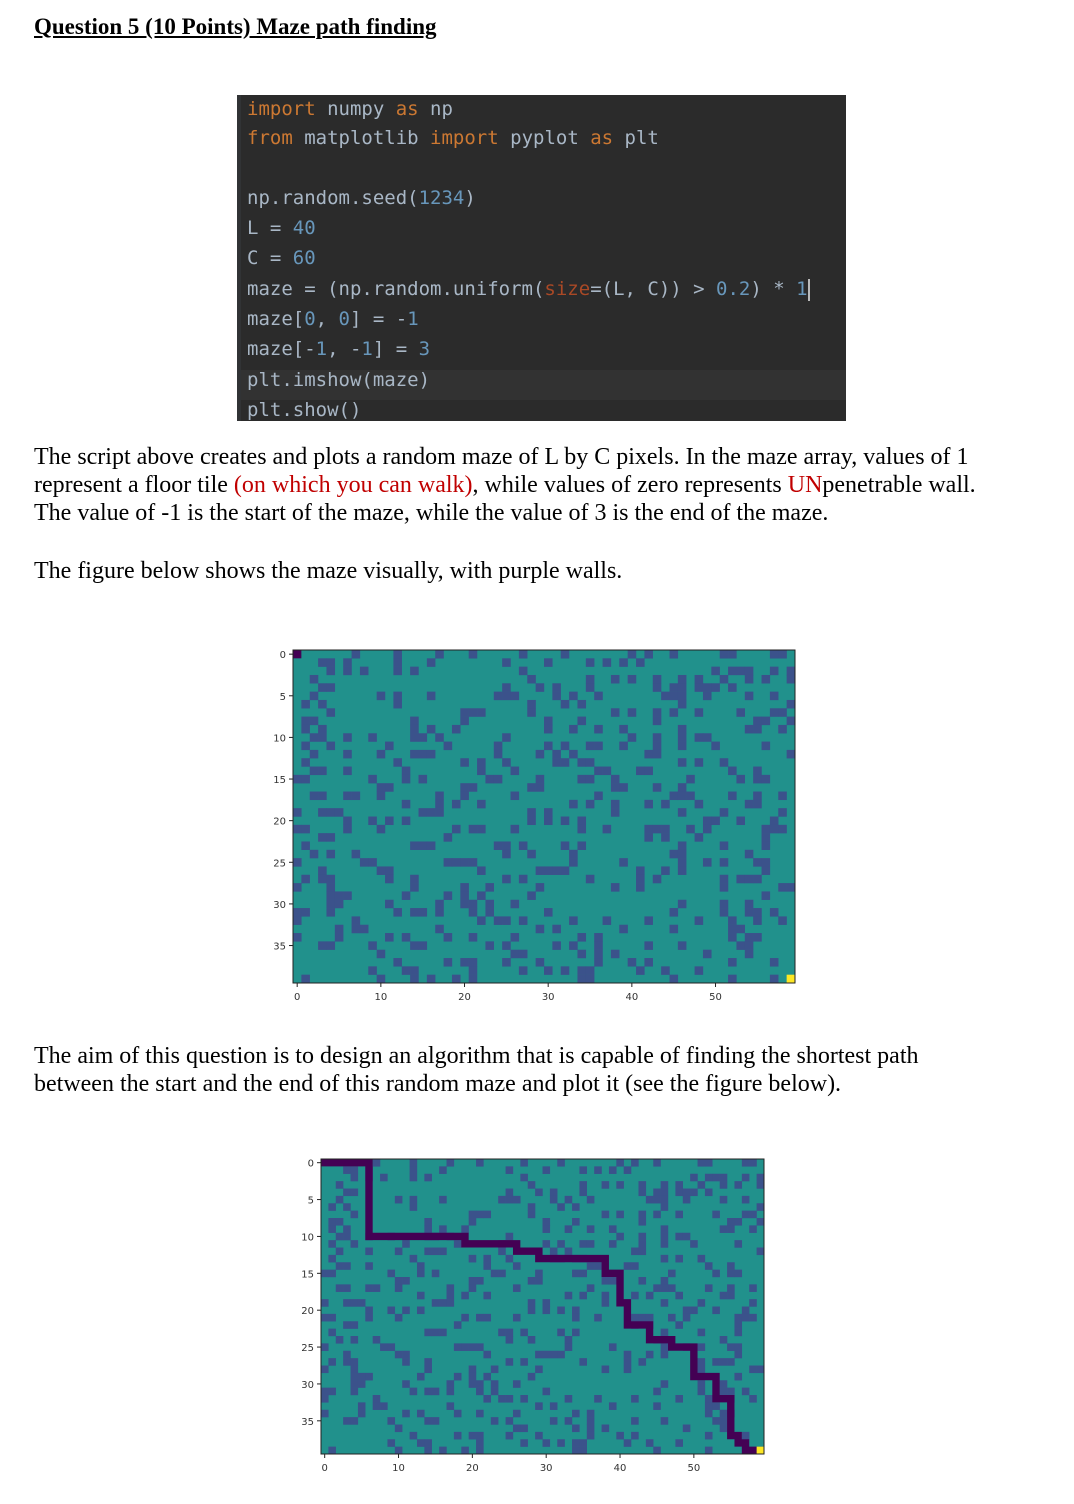 This screenshot has height=1504, width=1074. Describe the element at coordinates (283, 655) in the screenshot. I see `y-tick-label: 0` at that location.